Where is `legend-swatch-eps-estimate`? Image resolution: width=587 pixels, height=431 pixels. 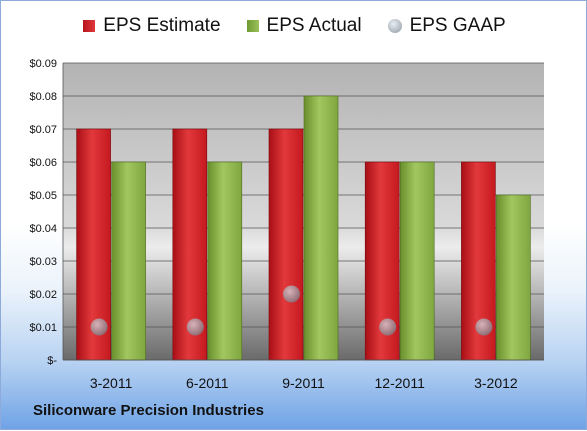 legend-swatch-eps-estimate is located at coordinates (89, 26).